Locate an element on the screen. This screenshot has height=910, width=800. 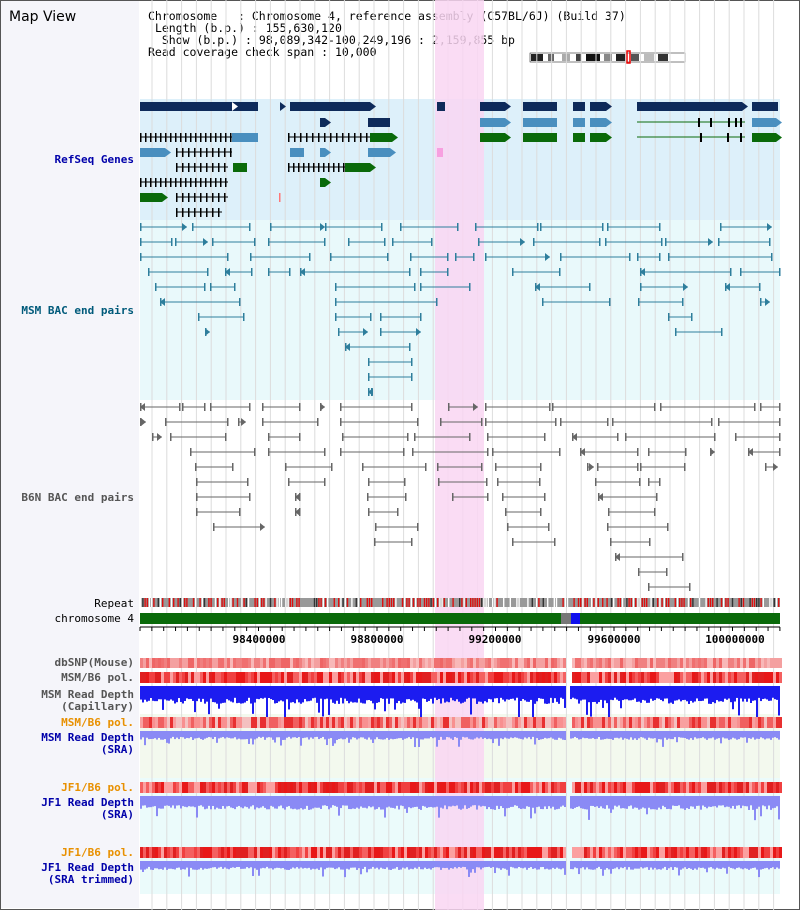
b6n-bac-label: B6N BAC end pairs is located at coordinates (77, 497).